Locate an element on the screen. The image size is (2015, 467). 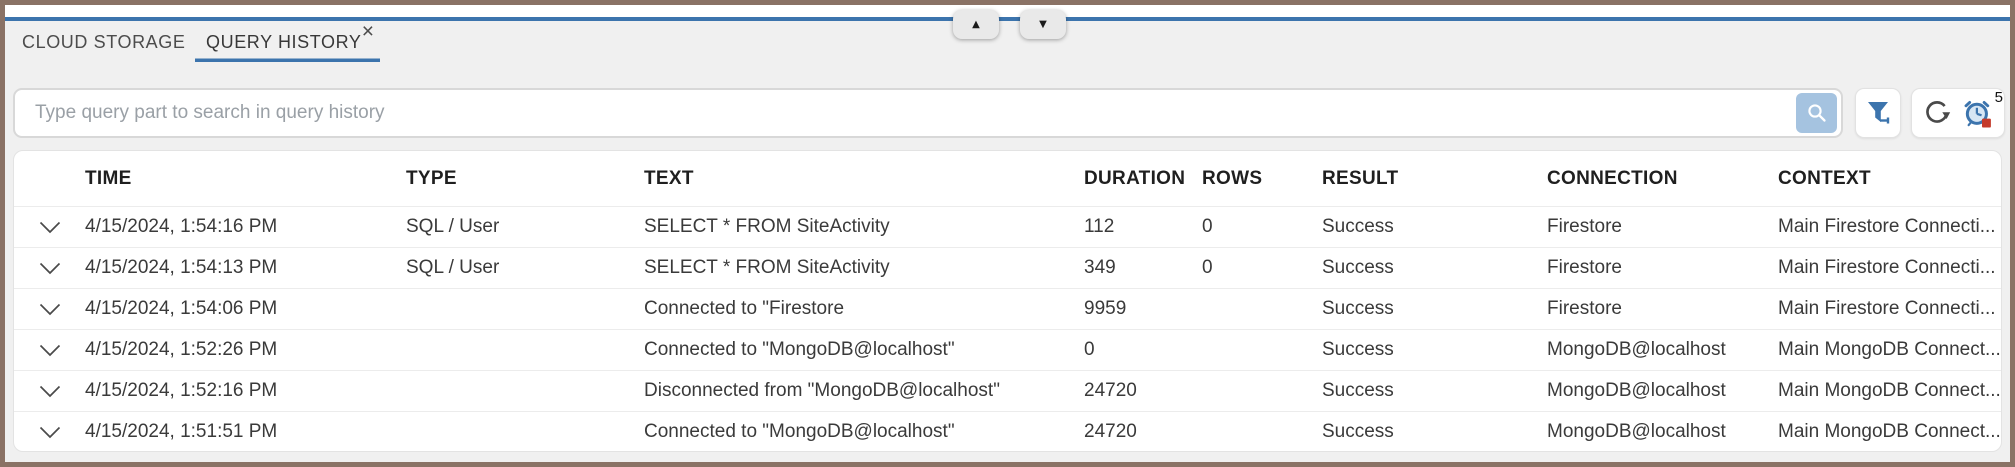
col-time: TIME is located at coordinates (108, 178).